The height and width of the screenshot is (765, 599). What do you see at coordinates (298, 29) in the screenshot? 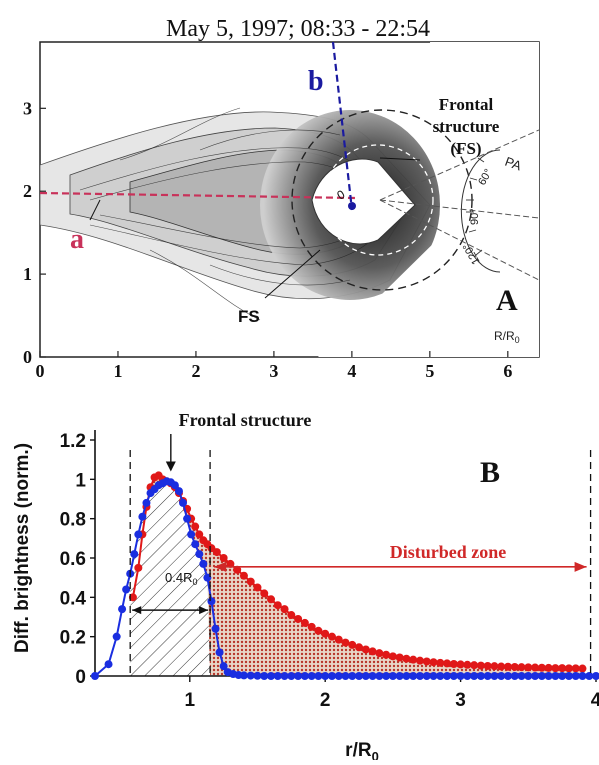
I see `figure-title: May 5, 1997; 08:33 - 22:54` at bounding box center [298, 29].